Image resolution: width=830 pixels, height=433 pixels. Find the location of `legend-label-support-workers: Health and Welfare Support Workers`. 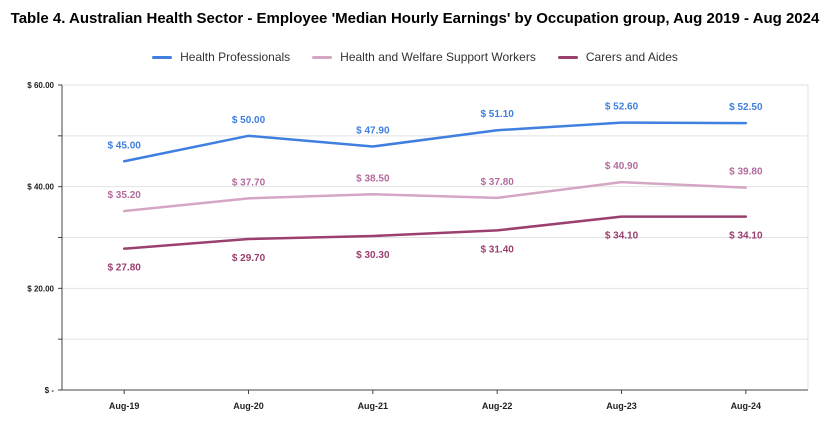

legend-label-support-workers: Health and Welfare Support Workers is located at coordinates (438, 57).